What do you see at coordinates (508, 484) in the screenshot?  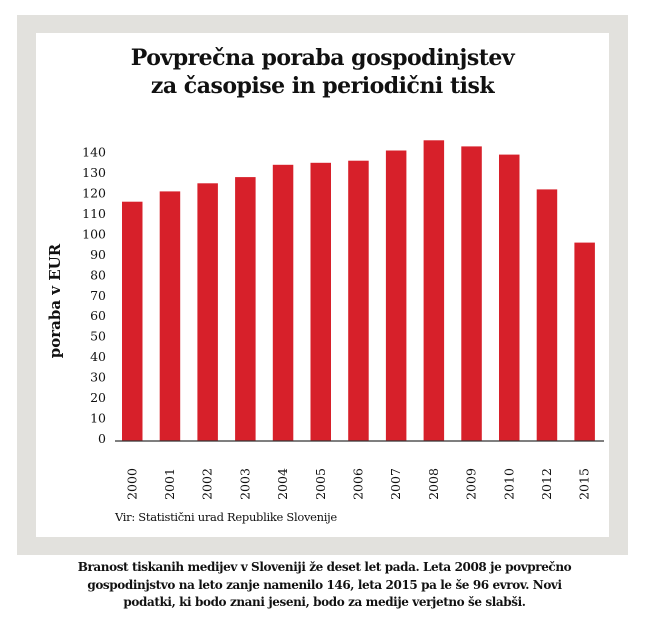 I see `x-tick-label: 2010` at bounding box center [508, 484].